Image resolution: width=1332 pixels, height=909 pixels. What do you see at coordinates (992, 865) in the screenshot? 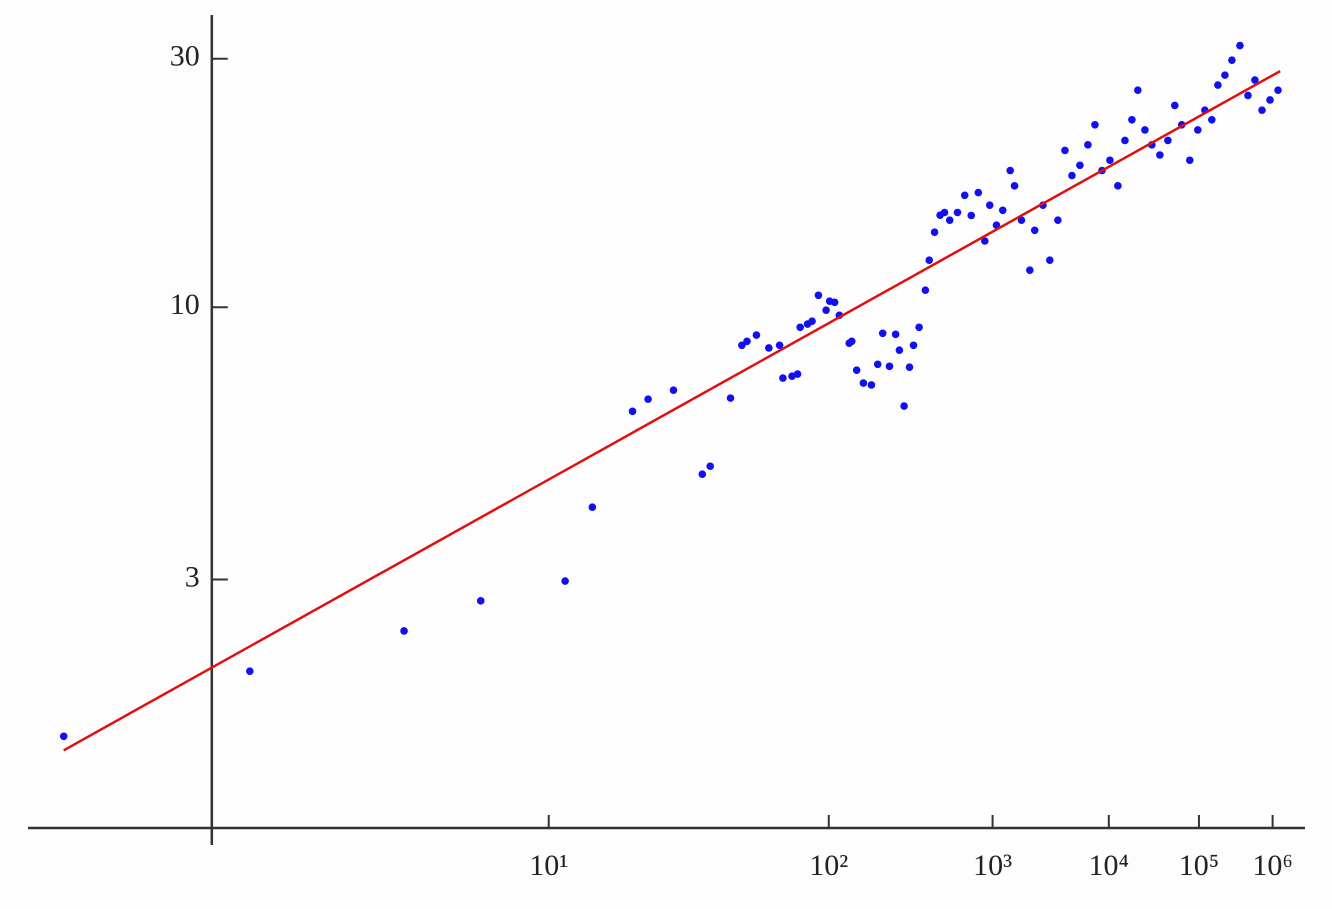
I see `x-tick-label: 10³` at bounding box center [992, 865].